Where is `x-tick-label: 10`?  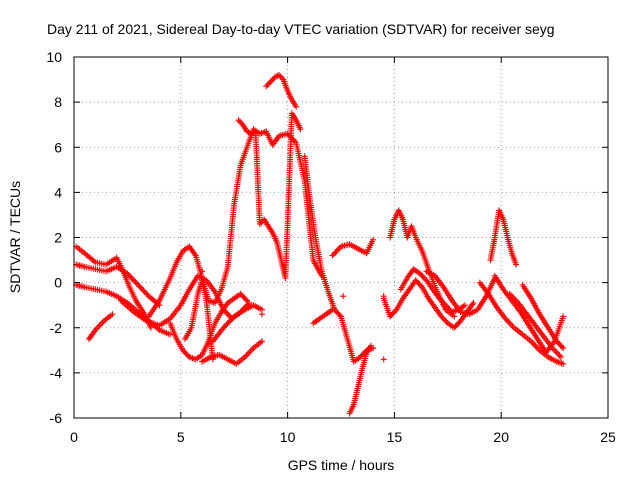 x-tick-label: 10 is located at coordinates (288, 437).